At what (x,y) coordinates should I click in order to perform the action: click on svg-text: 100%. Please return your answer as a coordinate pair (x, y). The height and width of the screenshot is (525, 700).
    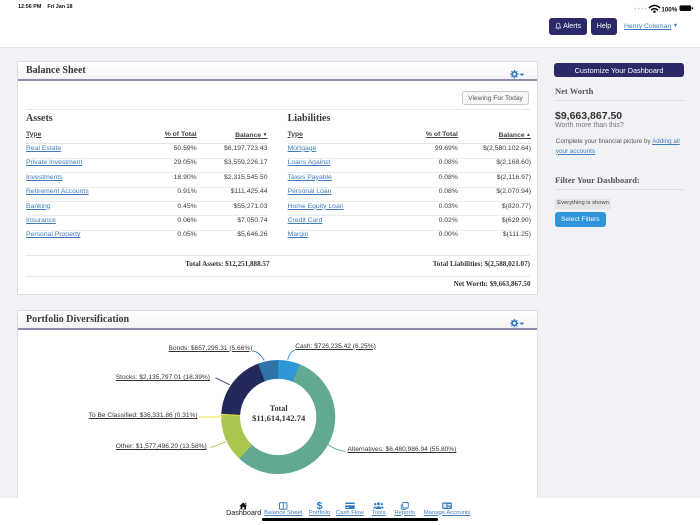
    Looking at the image, I should click on (669, 9).